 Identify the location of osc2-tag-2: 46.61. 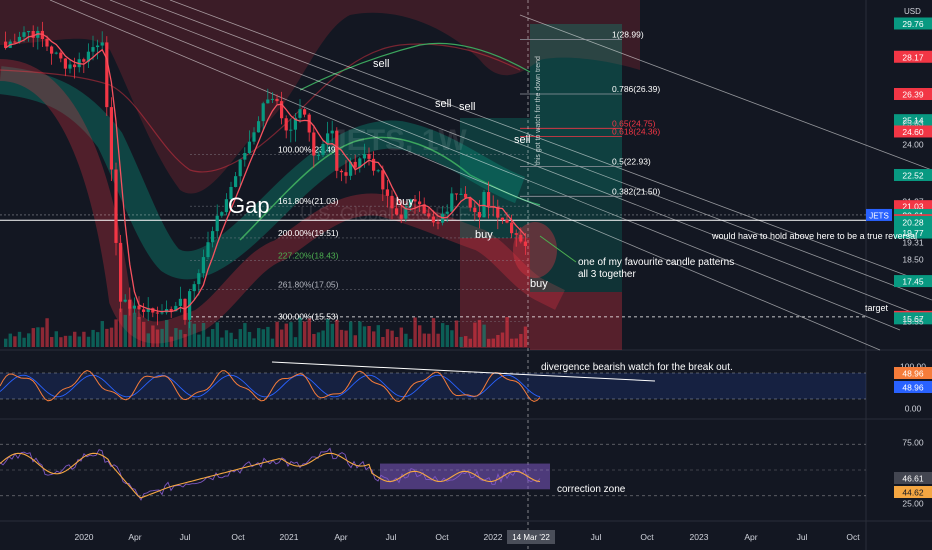
(913, 479).